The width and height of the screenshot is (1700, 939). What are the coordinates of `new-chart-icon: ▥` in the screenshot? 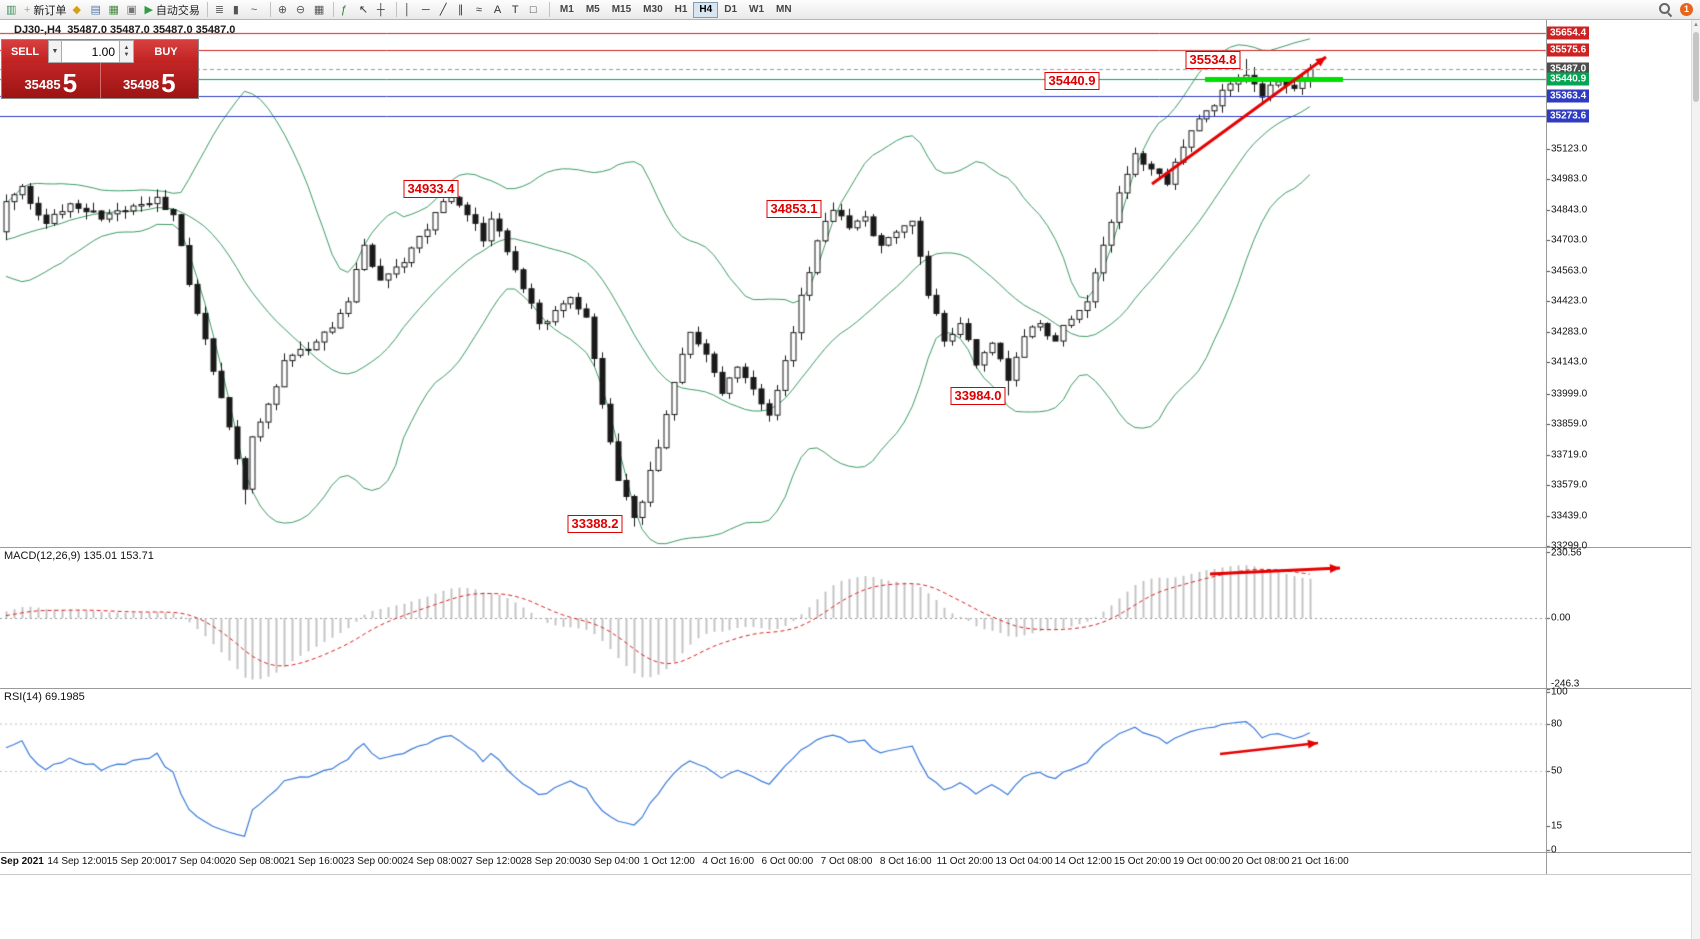 It's located at (11, 9).